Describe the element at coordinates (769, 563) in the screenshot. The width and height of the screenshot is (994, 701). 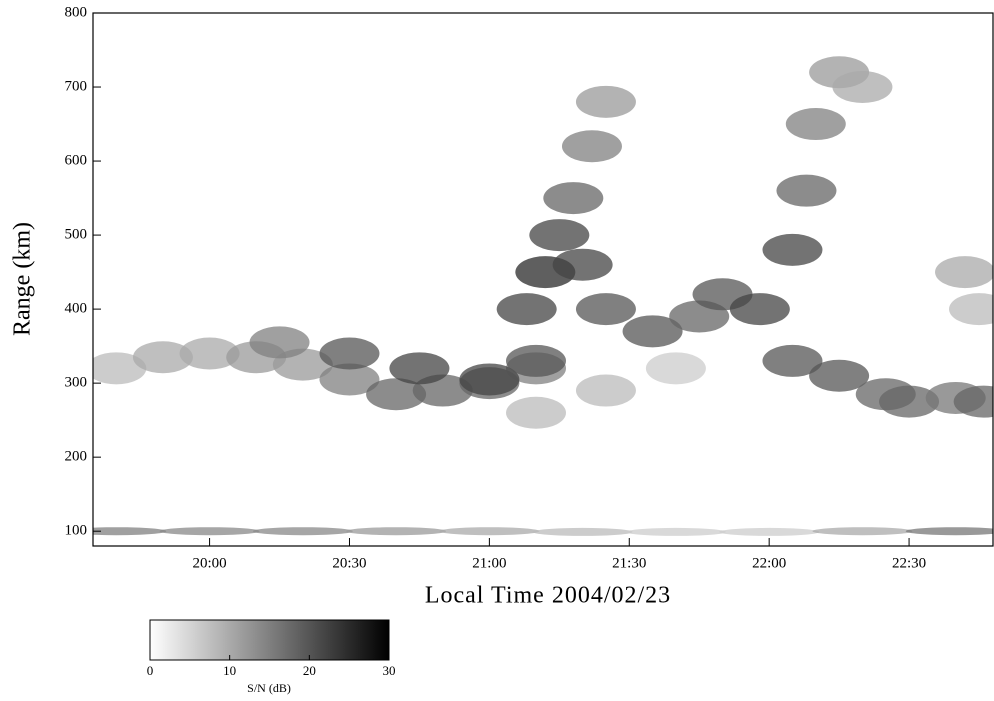
I see `x-tick-label: 22:00` at that location.